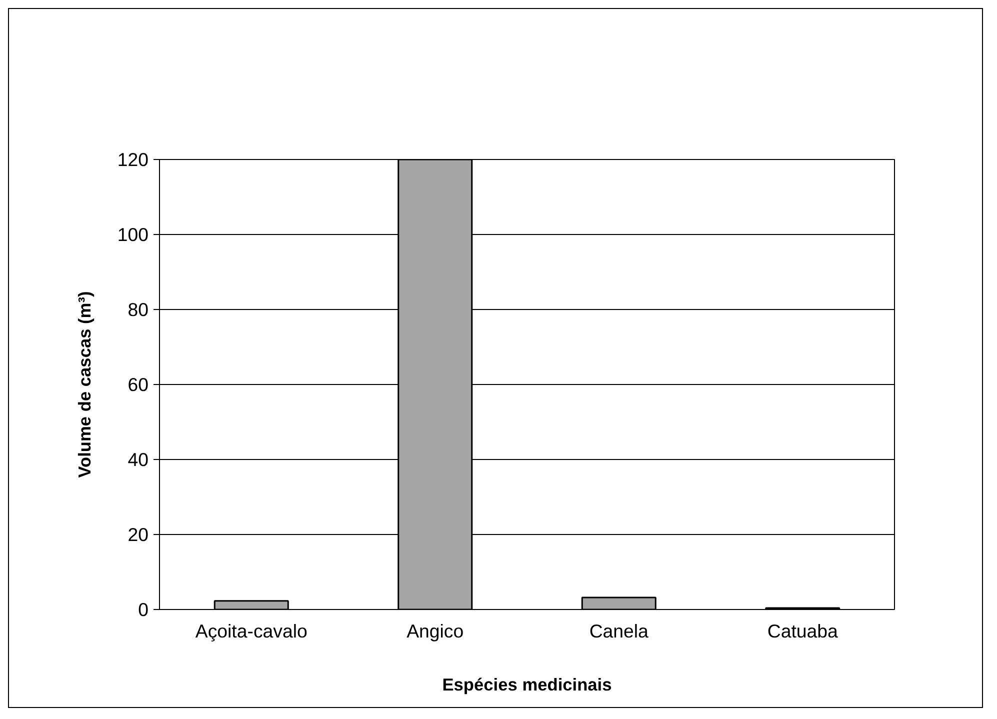 This screenshot has height=719, width=997. Describe the element at coordinates (803, 631) in the screenshot. I see `x-tick-label: Catuaba` at that location.